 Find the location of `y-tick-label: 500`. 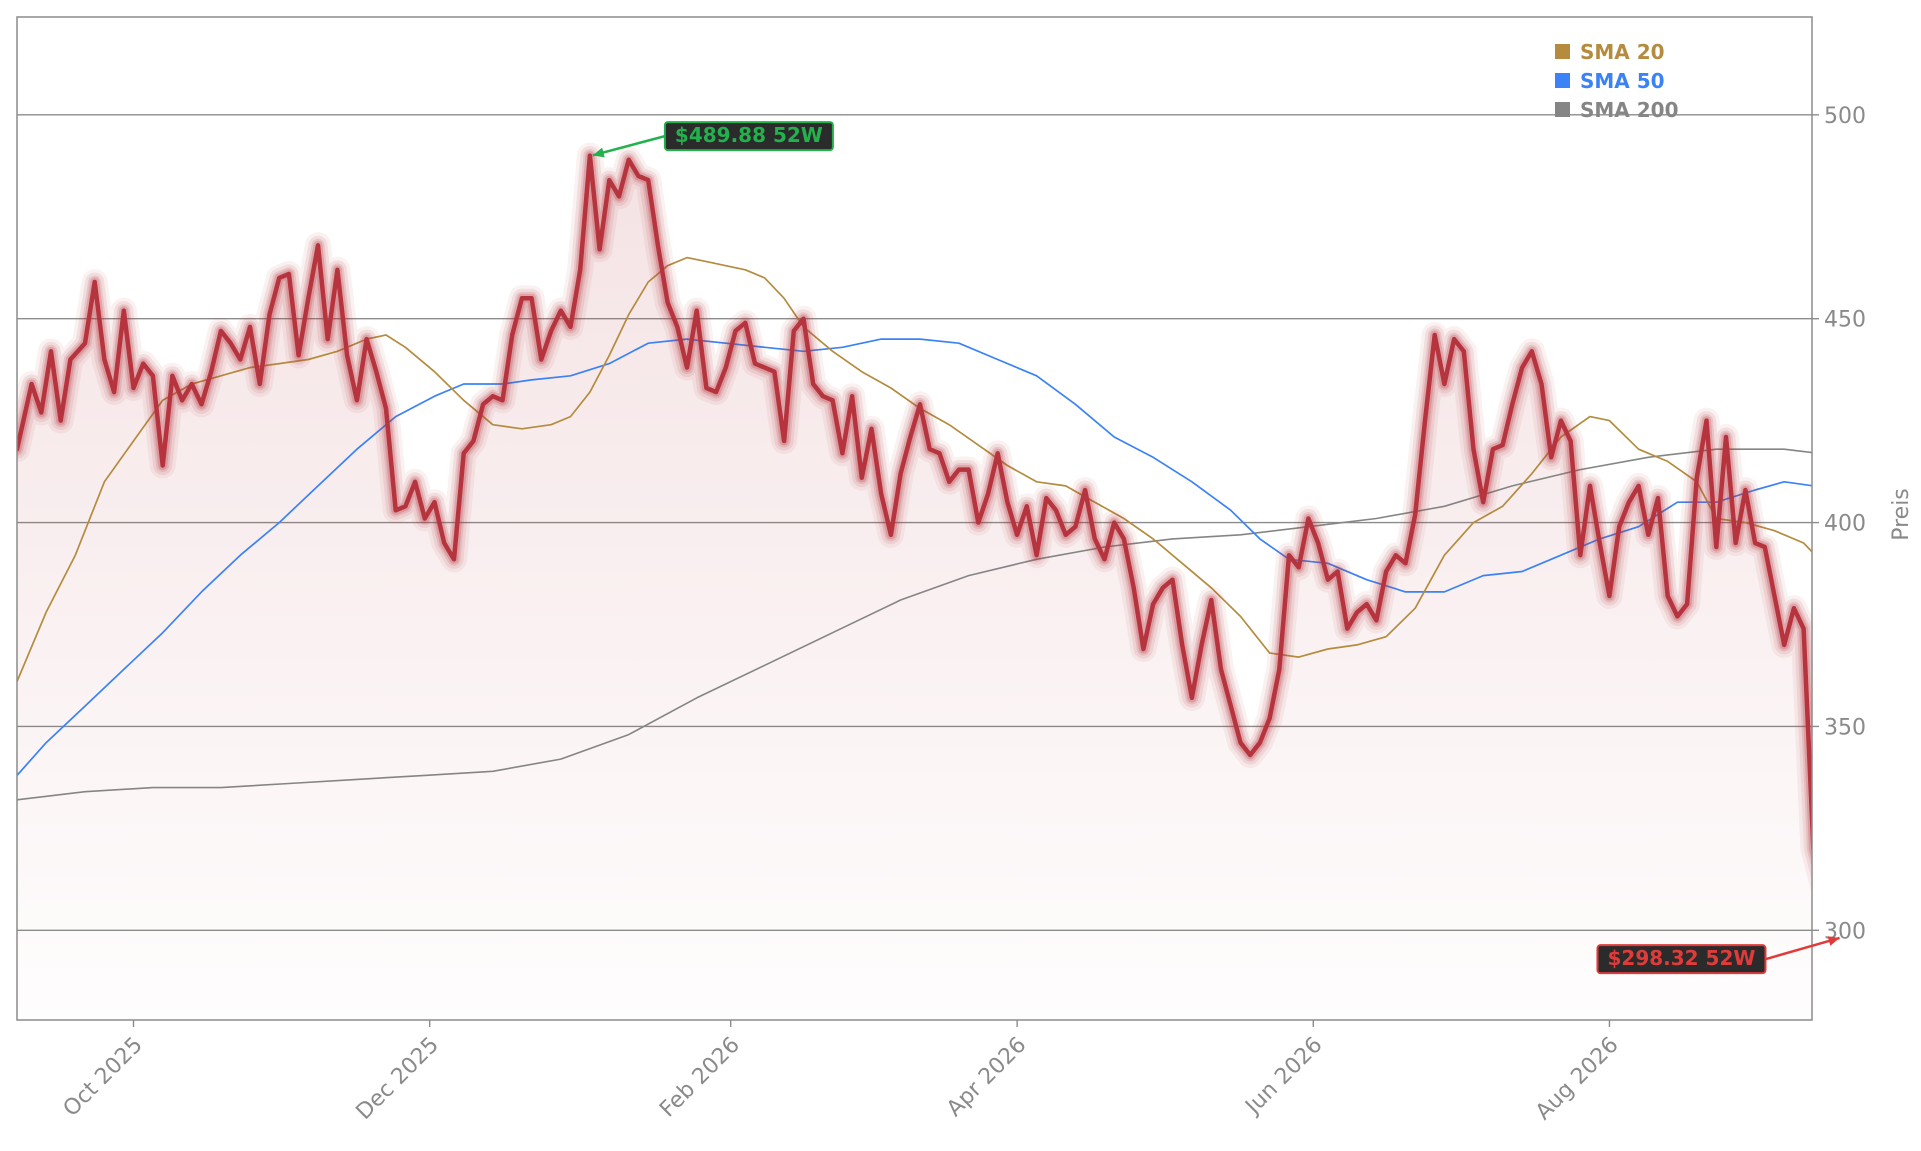

y-tick-label: 500 is located at coordinates (1845, 116).